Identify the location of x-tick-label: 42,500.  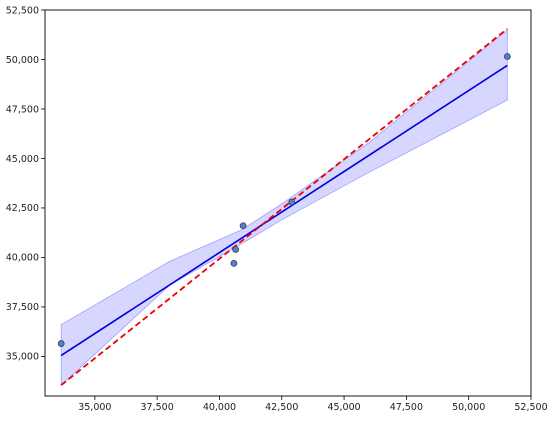
(281, 407).